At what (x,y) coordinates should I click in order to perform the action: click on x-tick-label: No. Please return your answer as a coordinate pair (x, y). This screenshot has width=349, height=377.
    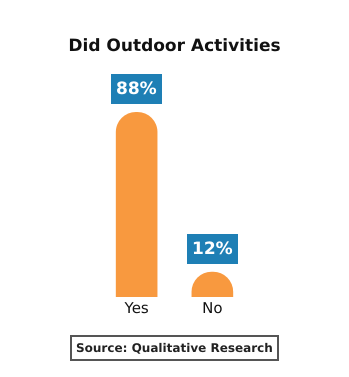
    Looking at the image, I should click on (212, 308).